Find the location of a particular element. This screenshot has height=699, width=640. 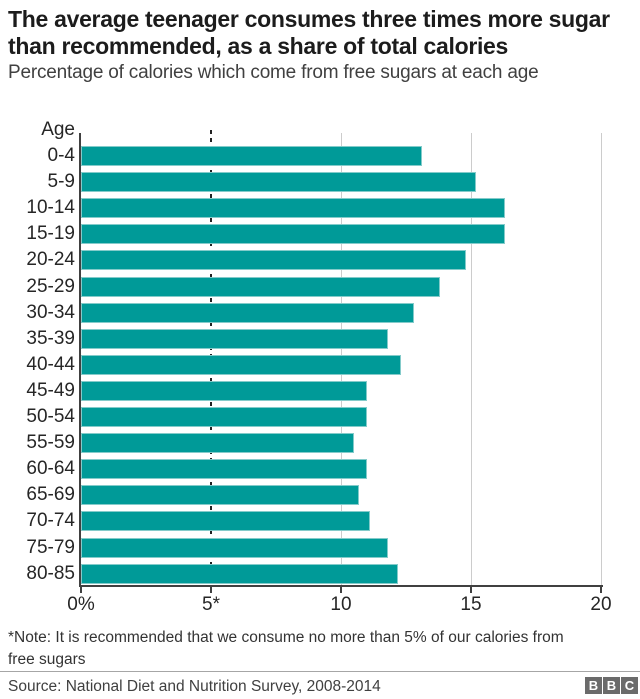

y-axis-label: 80-85 is located at coordinates (50, 573).